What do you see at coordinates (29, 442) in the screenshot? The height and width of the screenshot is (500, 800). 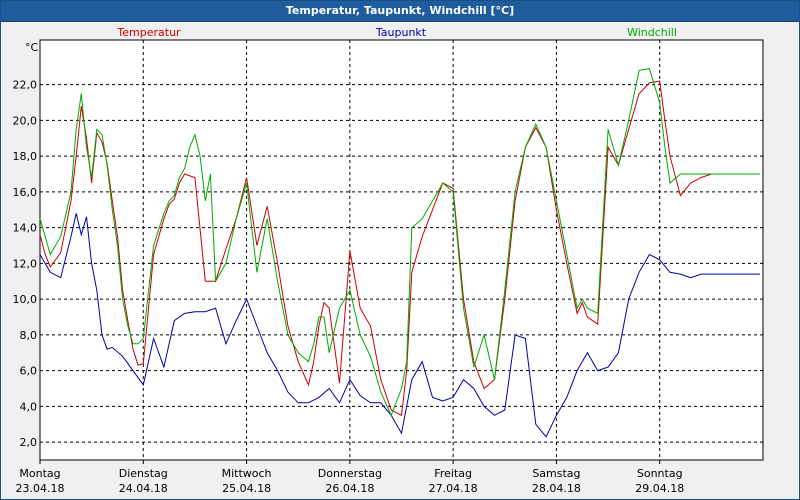 I see `y-tick-label: 2,0` at bounding box center [29, 442].